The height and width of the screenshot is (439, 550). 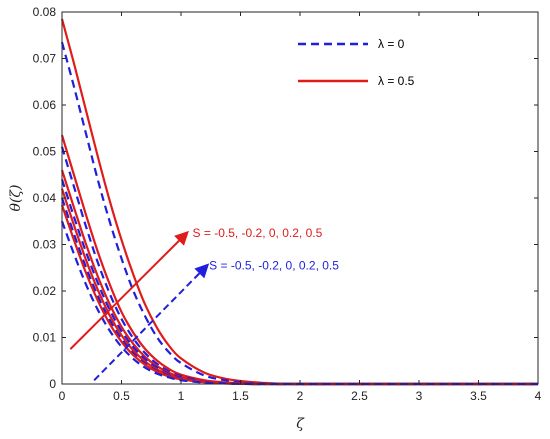 I want to click on y-tick-label: 0.01, so click(x=45, y=338).